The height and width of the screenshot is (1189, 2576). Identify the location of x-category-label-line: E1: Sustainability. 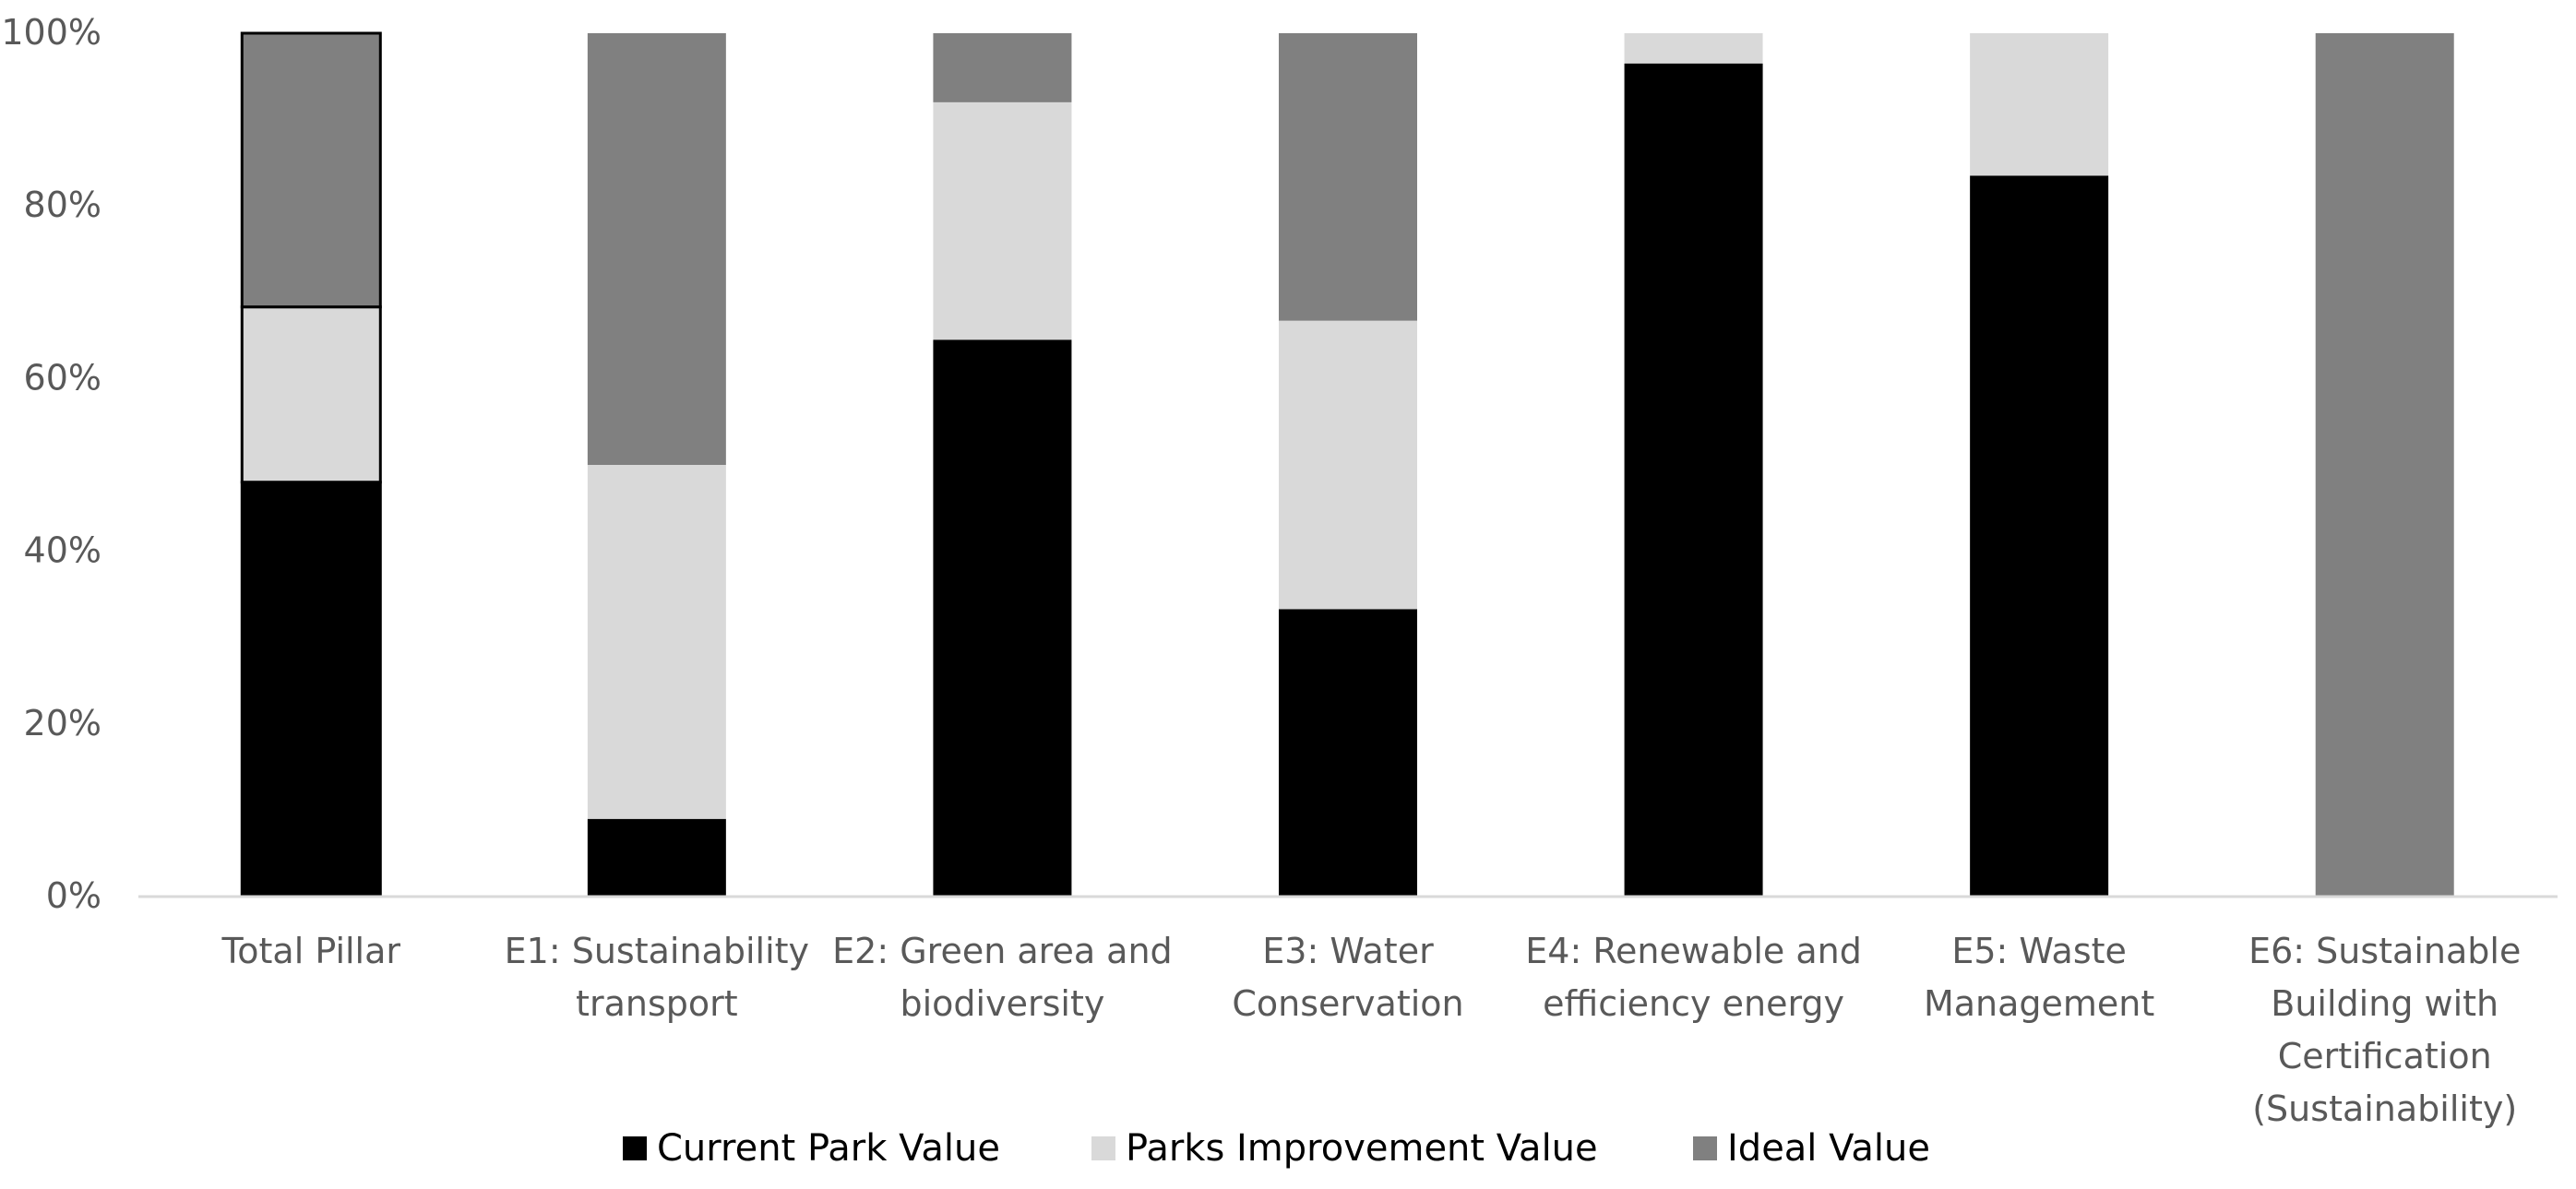
(657, 951).